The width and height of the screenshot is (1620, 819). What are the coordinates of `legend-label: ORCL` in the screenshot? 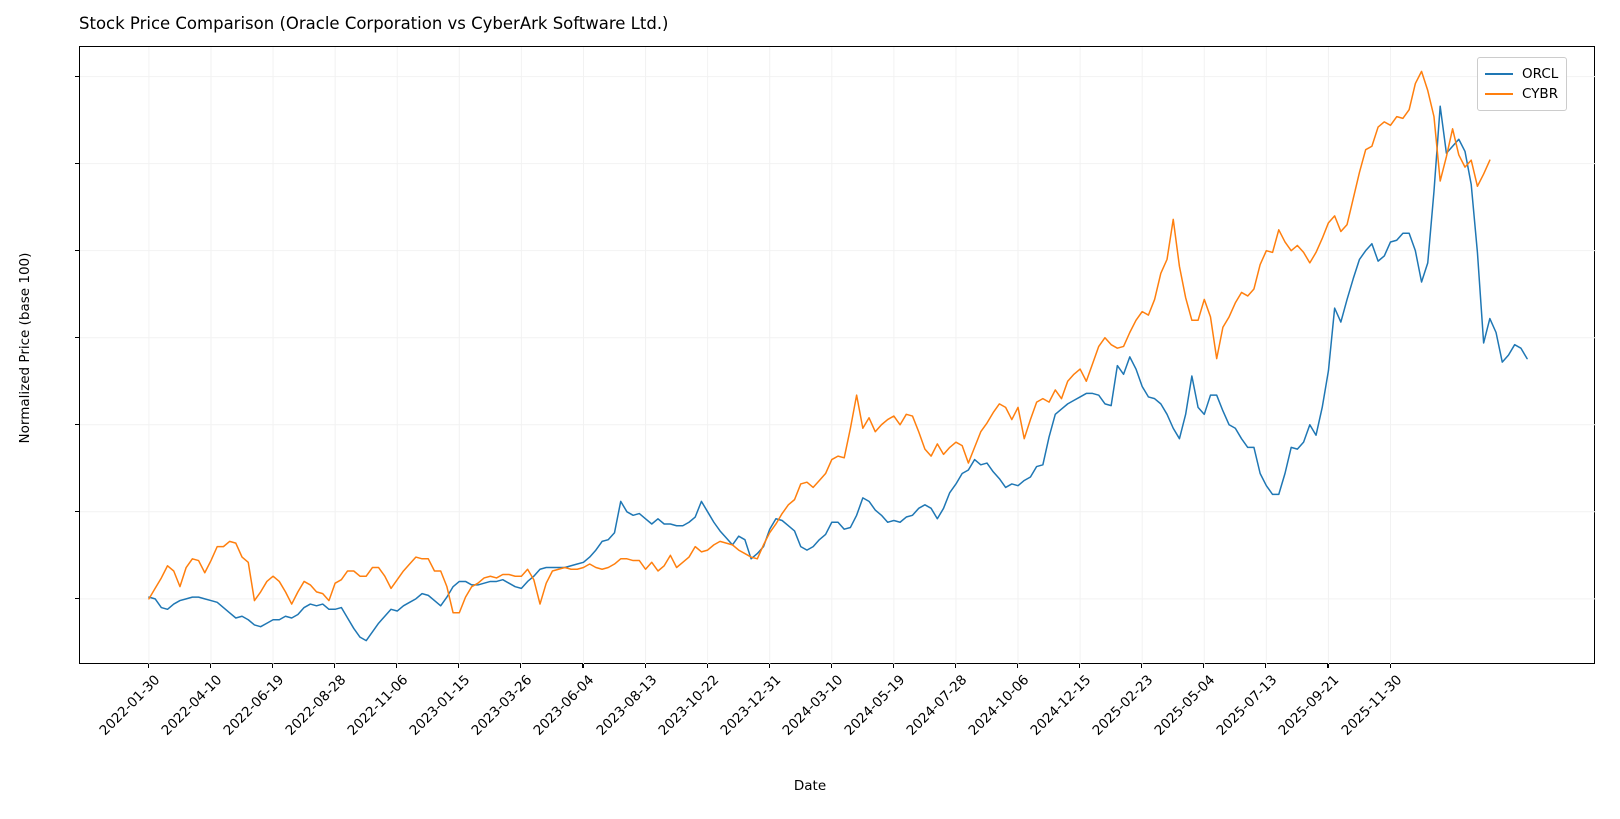 It's located at (1540, 74).